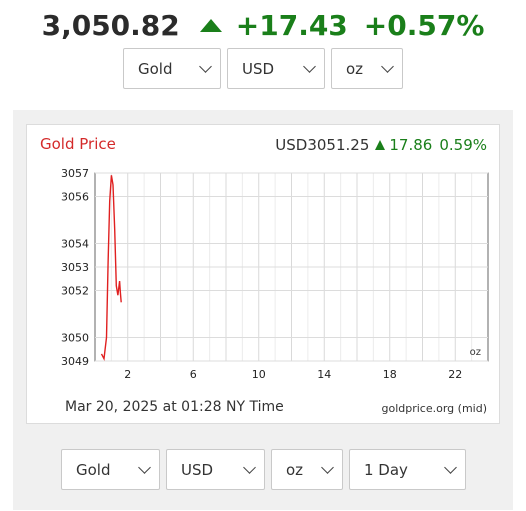 This screenshot has width=526, height=511. What do you see at coordinates (78, 144) in the screenshot?
I see `chart-title: Gold Price` at bounding box center [78, 144].